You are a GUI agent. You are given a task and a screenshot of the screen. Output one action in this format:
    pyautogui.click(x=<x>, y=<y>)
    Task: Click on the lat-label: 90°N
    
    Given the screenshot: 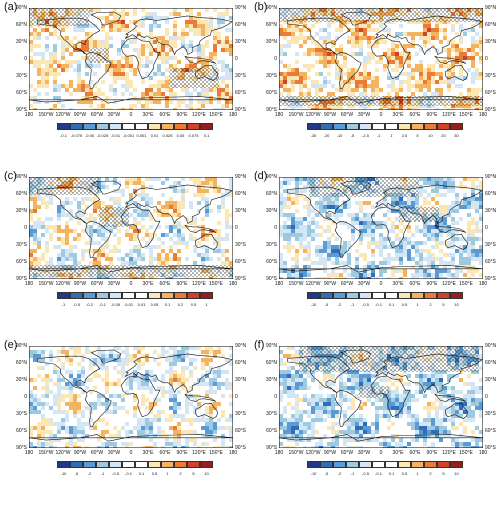 What is the action you would take?
    pyautogui.click(x=21, y=345)
    